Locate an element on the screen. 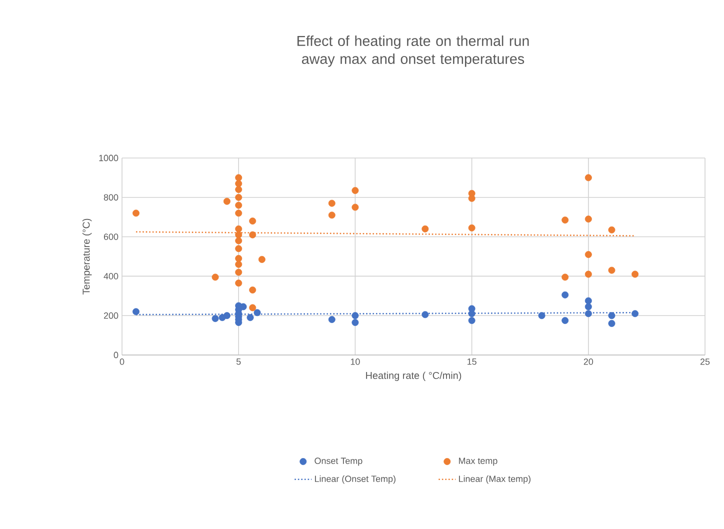 The image size is (724, 529). y-tick-label: 400 is located at coordinates (111, 276).